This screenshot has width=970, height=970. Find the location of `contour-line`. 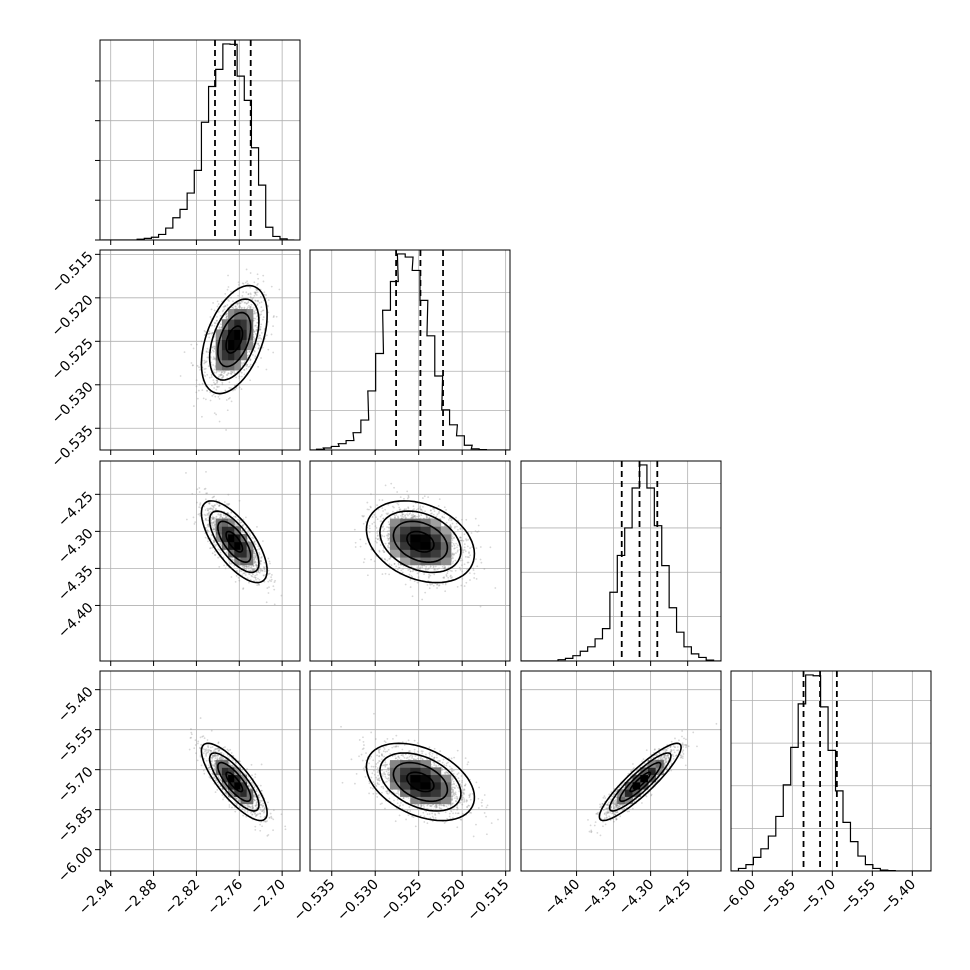

contour-line is located at coordinates (420, 542).